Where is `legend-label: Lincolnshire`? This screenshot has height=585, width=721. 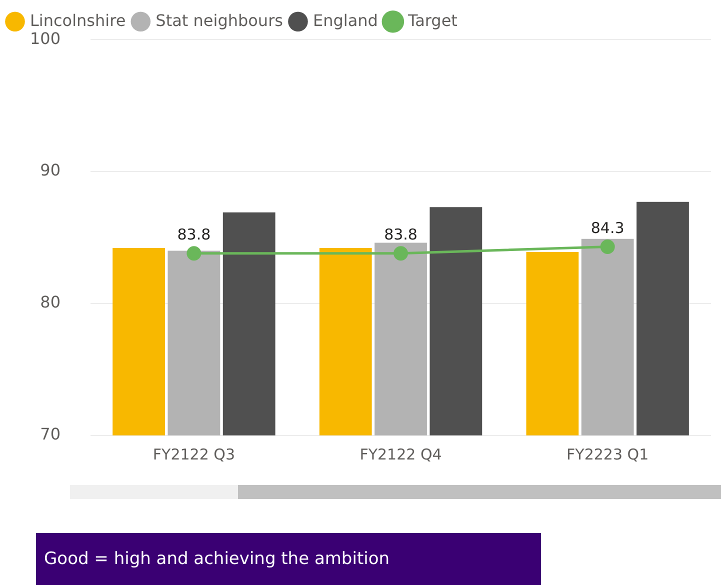 legend-label: Lincolnshire is located at coordinates (78, 20).